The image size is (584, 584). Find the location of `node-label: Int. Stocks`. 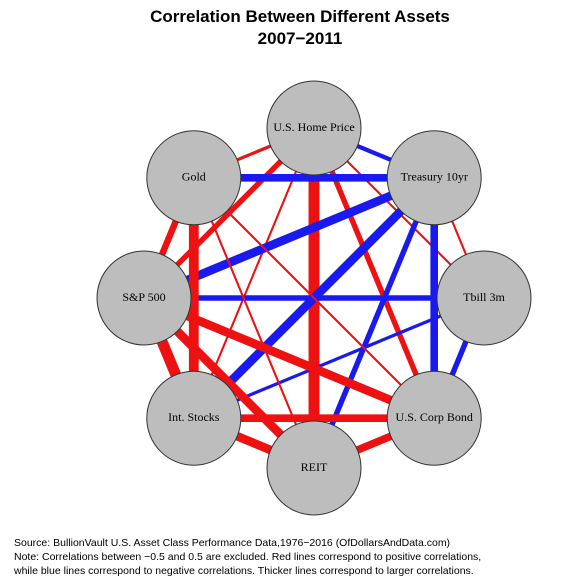

node-label: Int. Stocks is located at coordinates (194, 417).